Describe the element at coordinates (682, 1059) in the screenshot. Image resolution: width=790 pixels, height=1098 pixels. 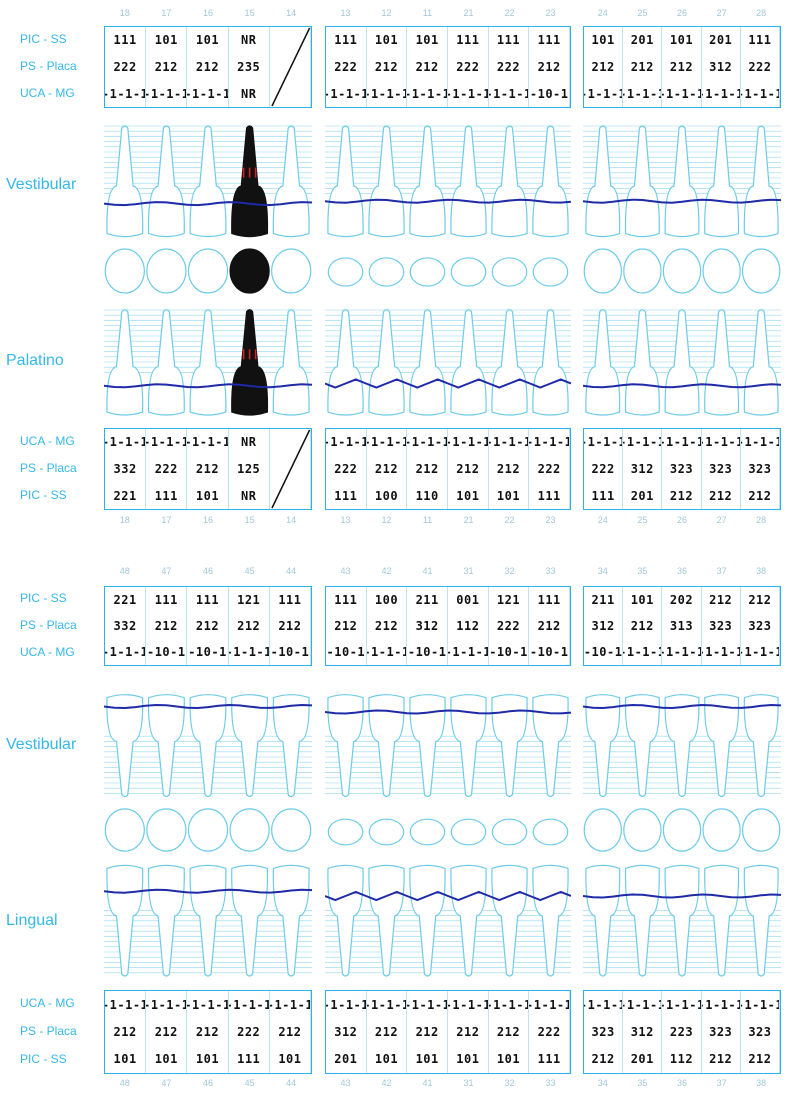
I see `measurement-cell: 112` at that location.